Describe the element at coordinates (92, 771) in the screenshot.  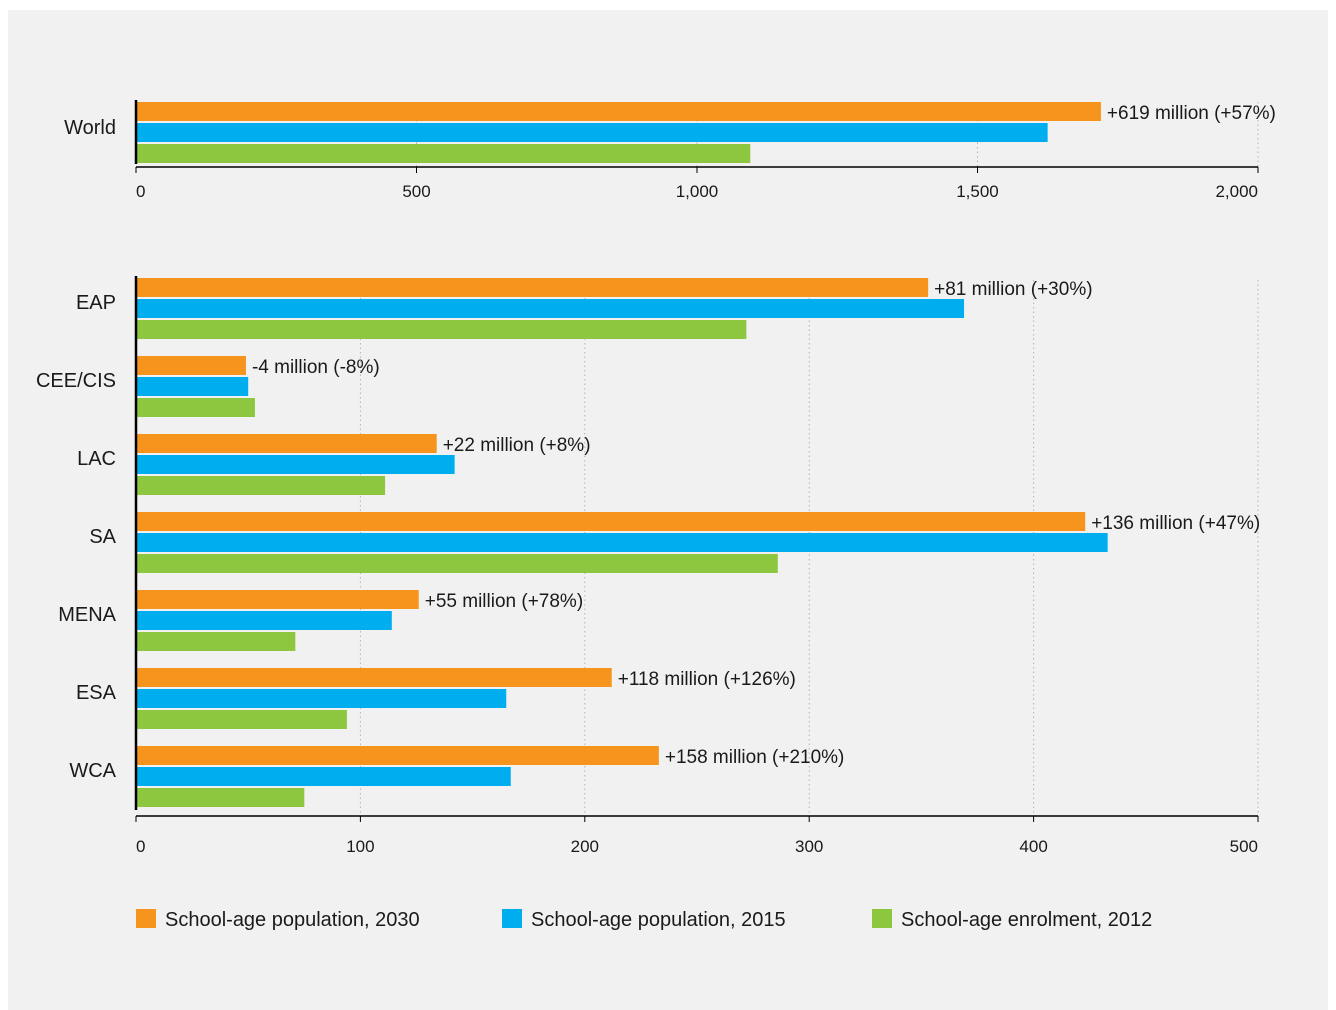
I see `category-label: WCA` at that location.